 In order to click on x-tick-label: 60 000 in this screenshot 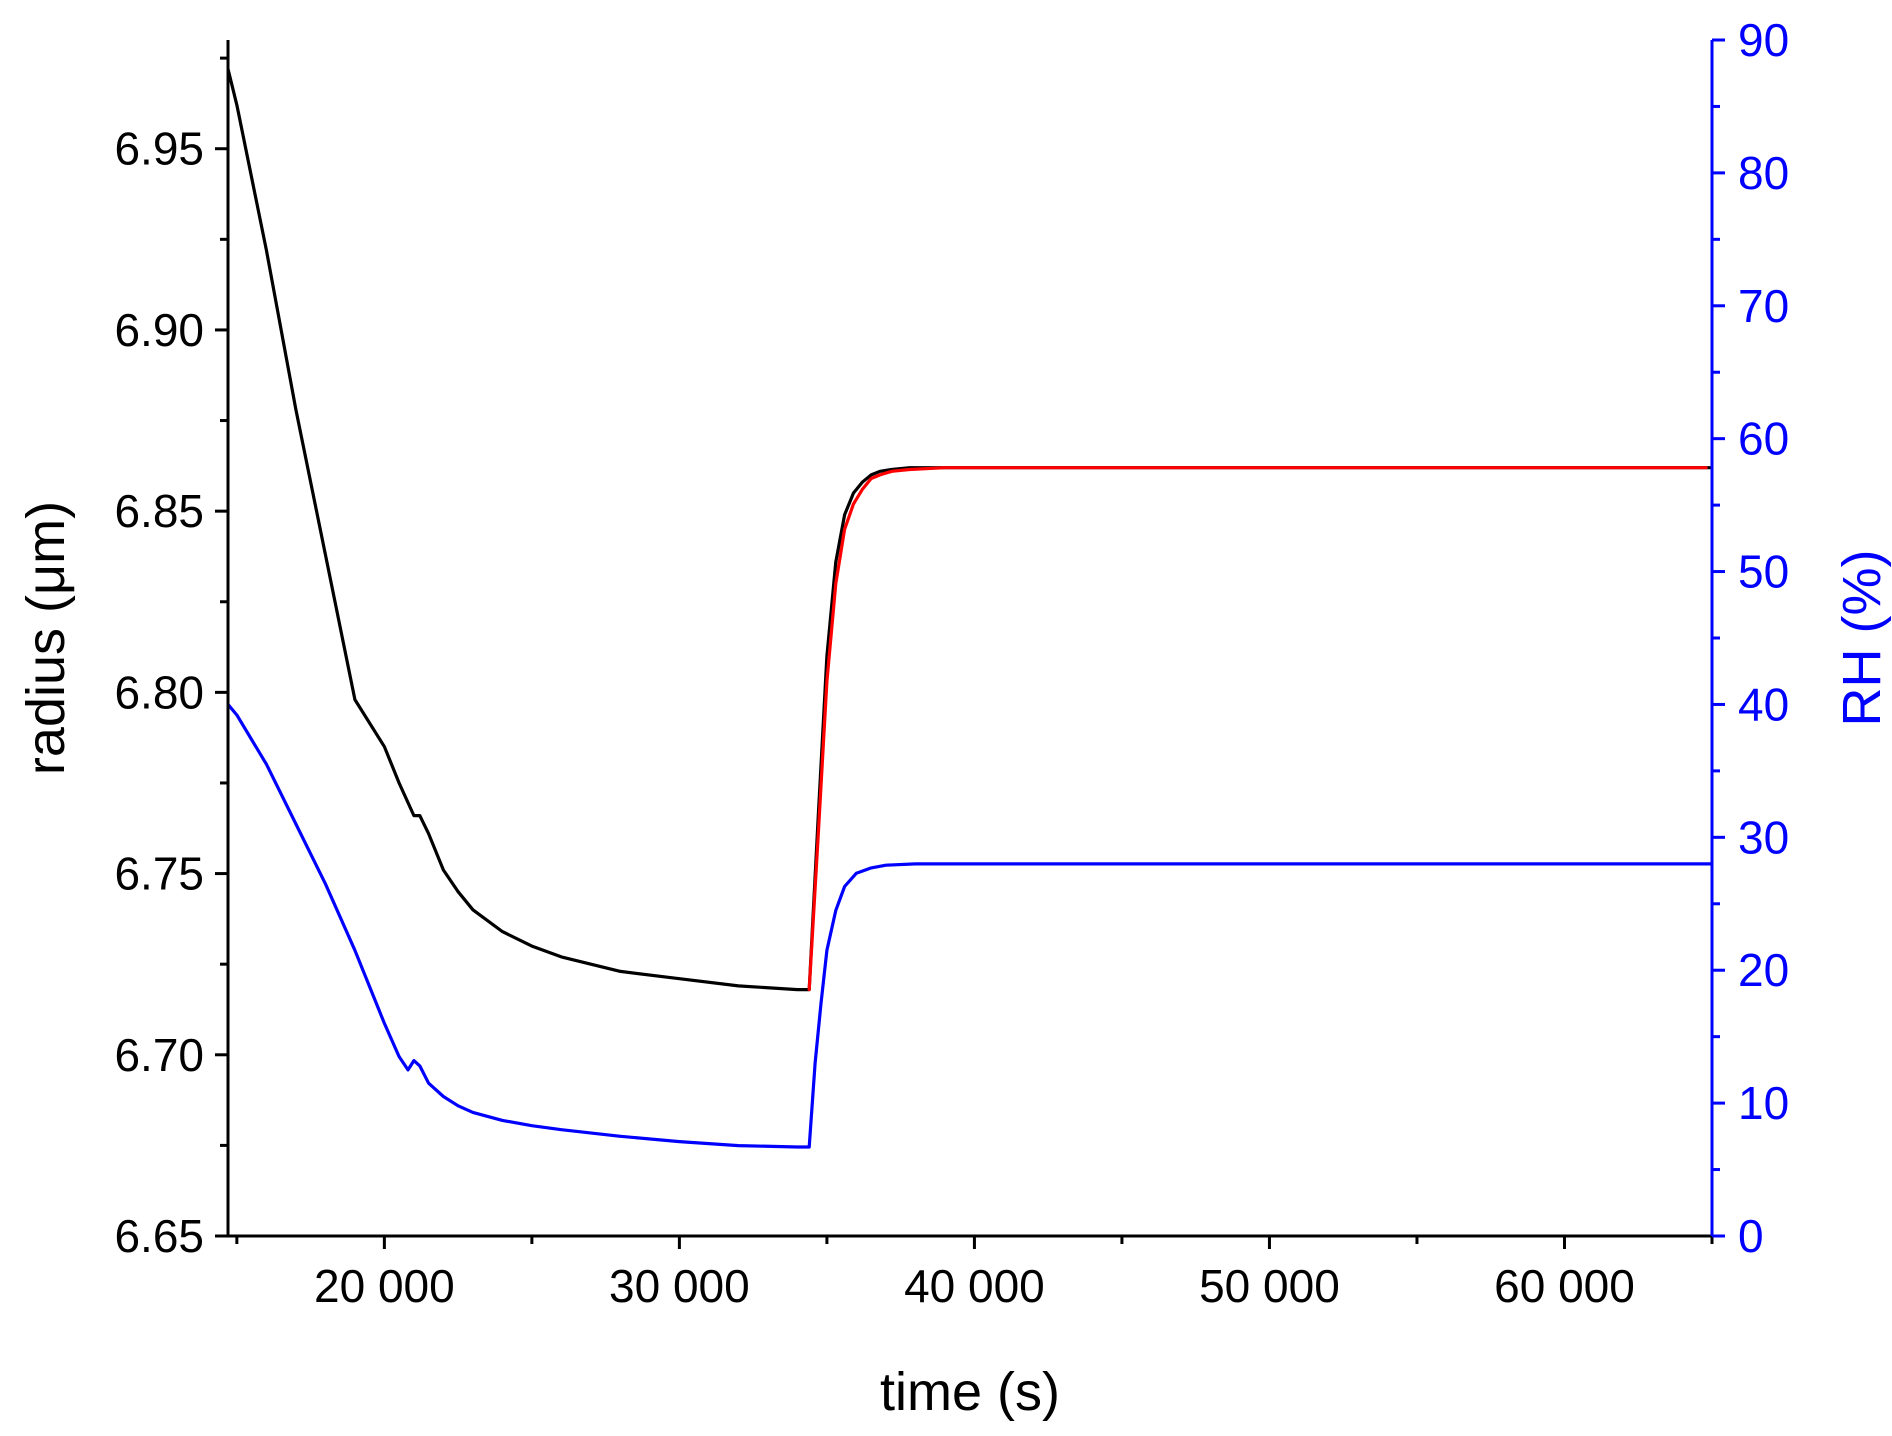, I will do `click(1564, 1286)`.